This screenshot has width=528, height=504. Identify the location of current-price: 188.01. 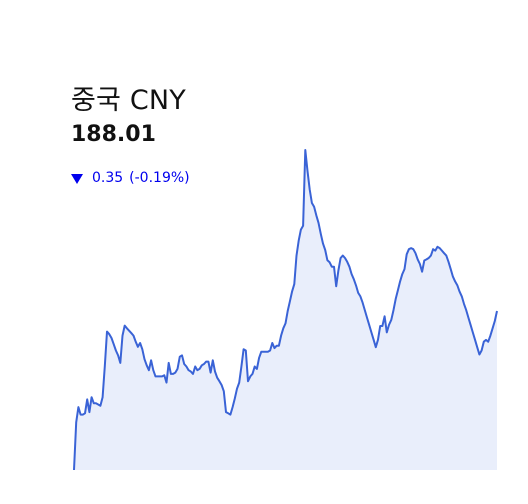
(113, 134).